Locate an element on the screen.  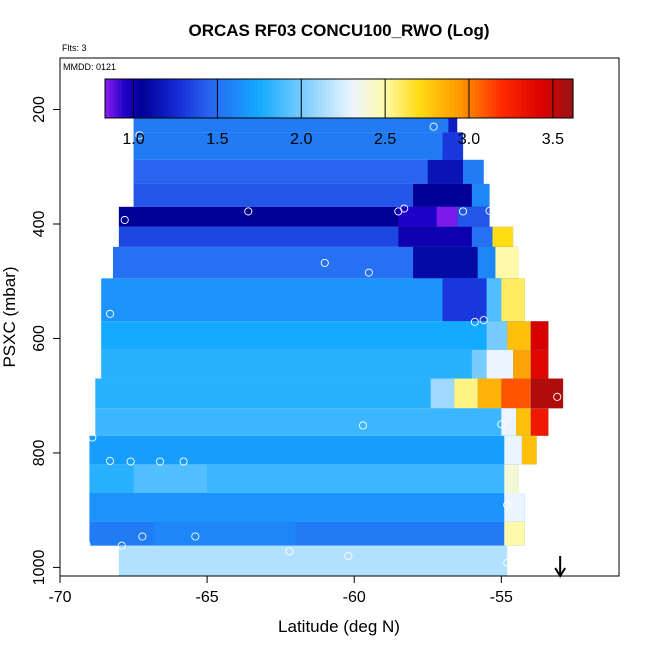
y-axis-label: PSXC (mbar) is located at coordinates (9, 316).